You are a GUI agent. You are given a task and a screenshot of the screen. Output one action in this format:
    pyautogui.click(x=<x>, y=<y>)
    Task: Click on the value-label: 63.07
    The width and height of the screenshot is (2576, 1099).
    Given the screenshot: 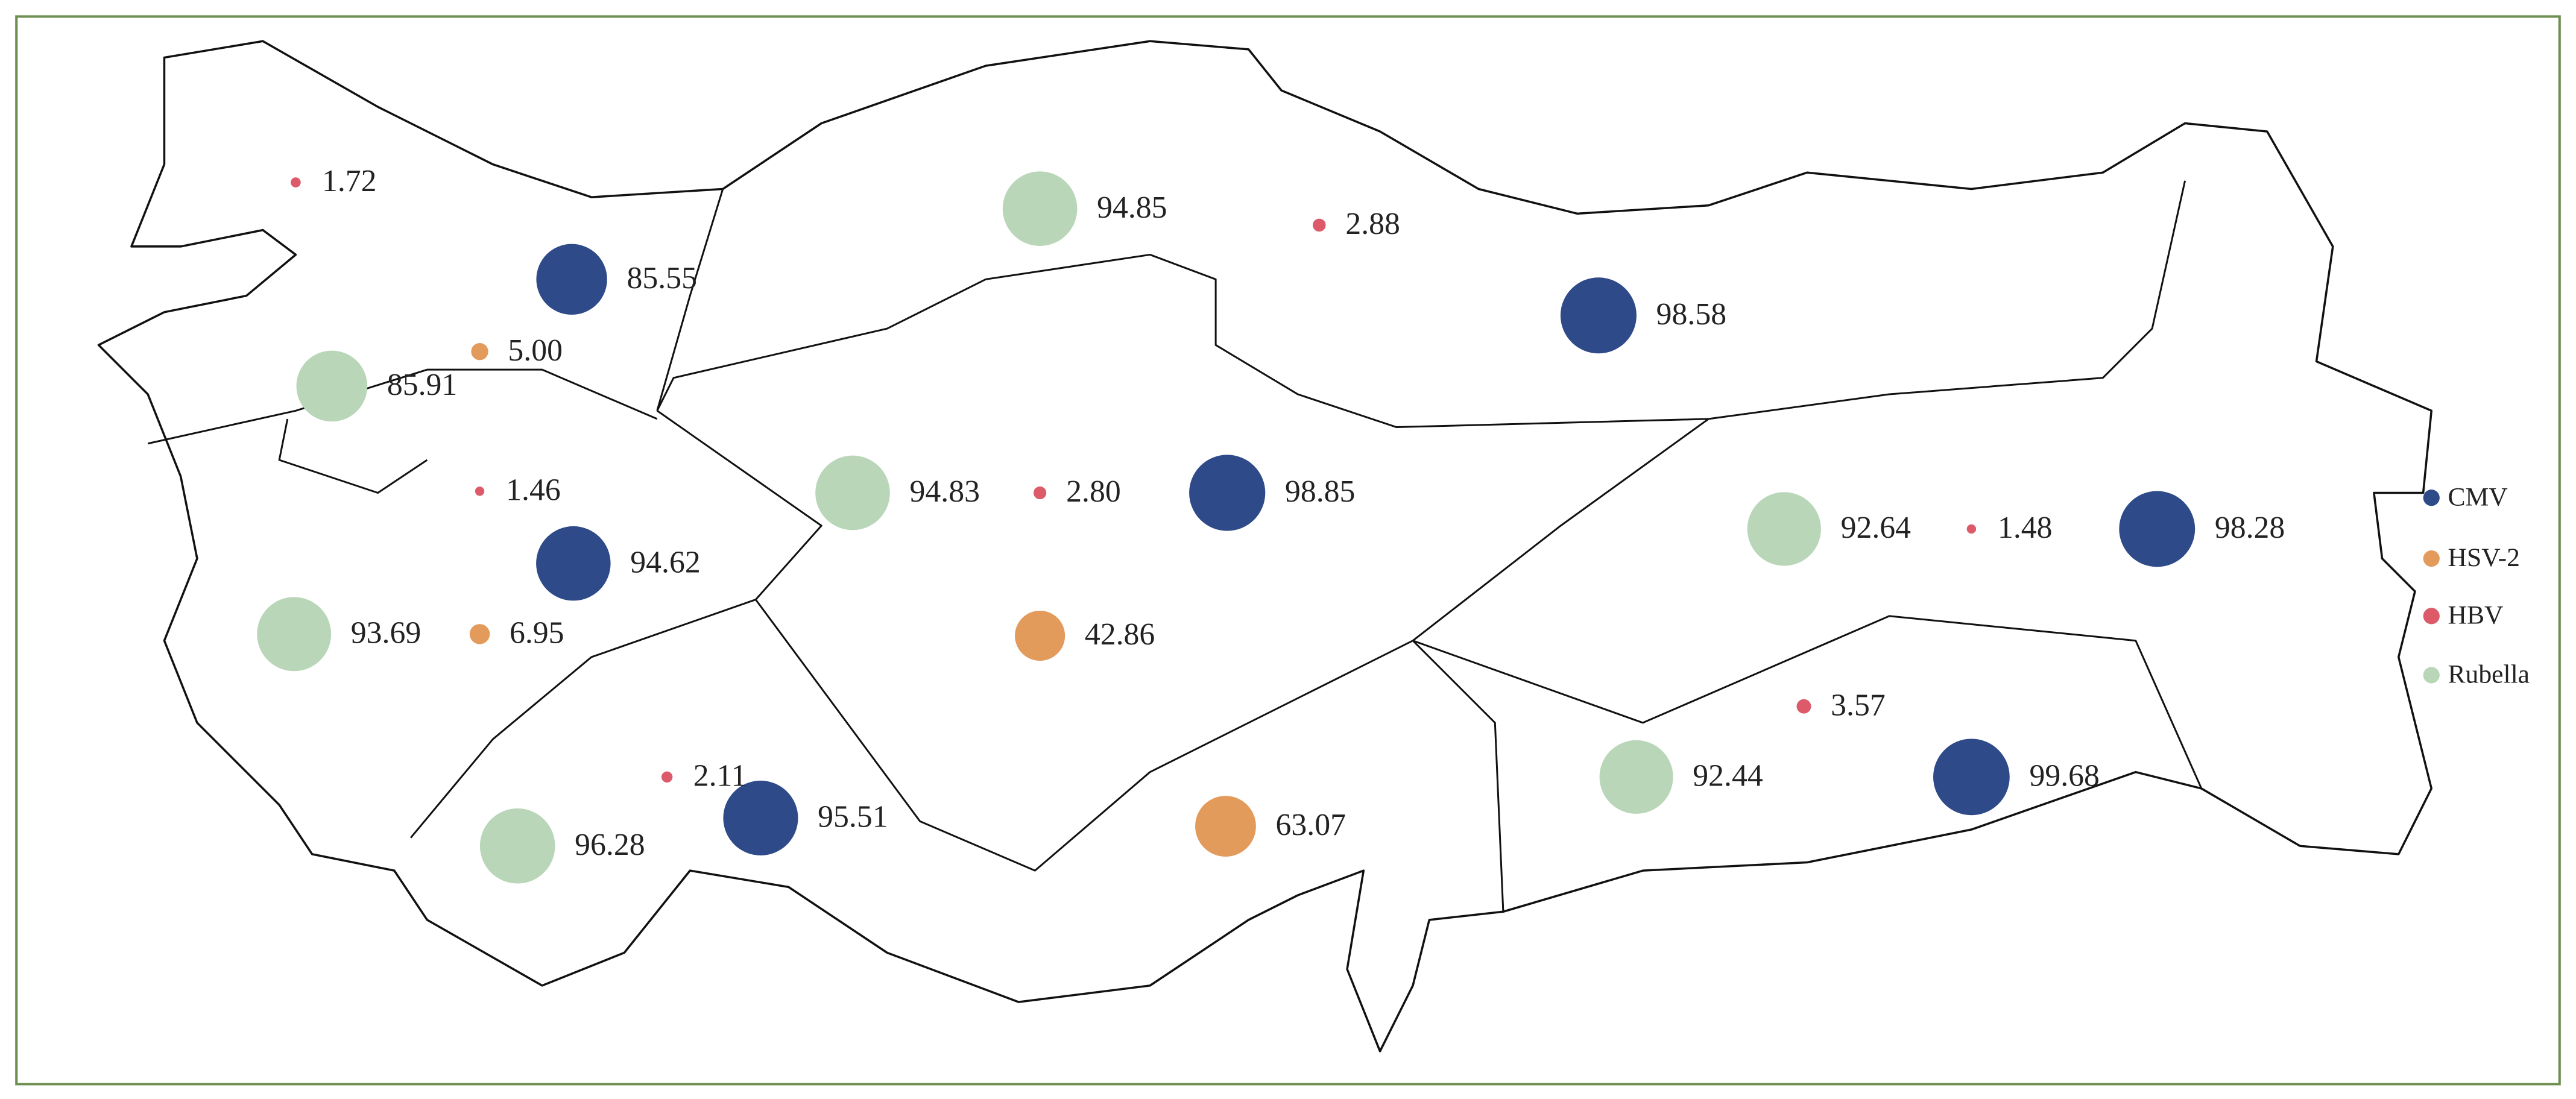 What is the action you would take?
    pyautogui.click(x=1311, y=825)
    